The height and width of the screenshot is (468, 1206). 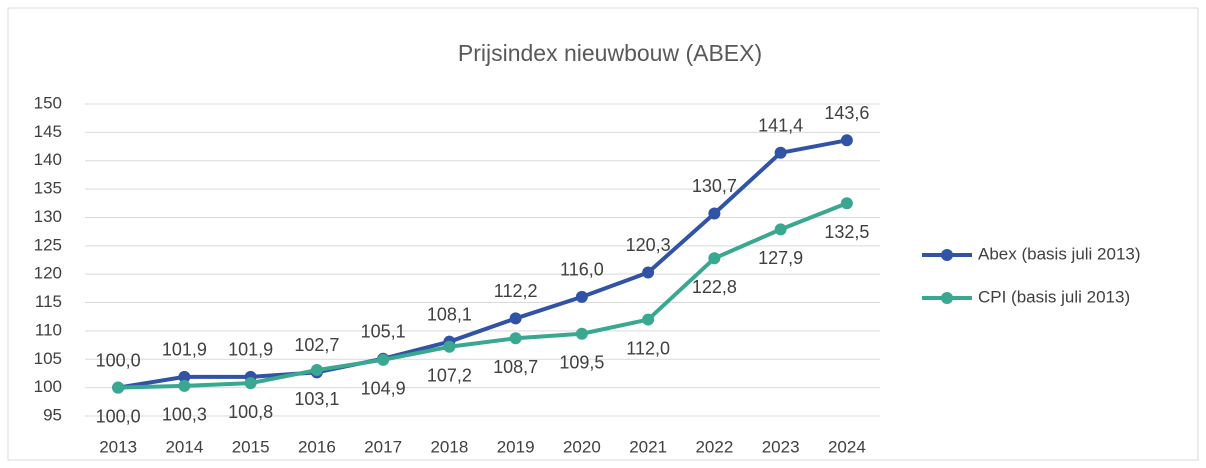 I want to click on x-tick-label: 2013, so click(x=118, y=446).